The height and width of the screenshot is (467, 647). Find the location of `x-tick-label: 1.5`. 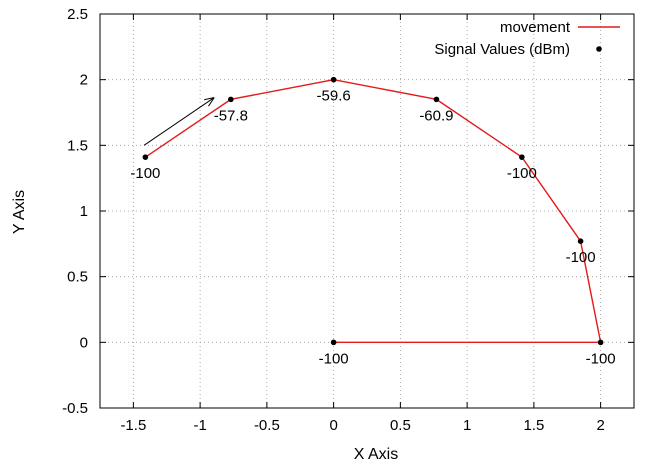

x-tick-label: 1.5 is located at coordinates (533, 425).